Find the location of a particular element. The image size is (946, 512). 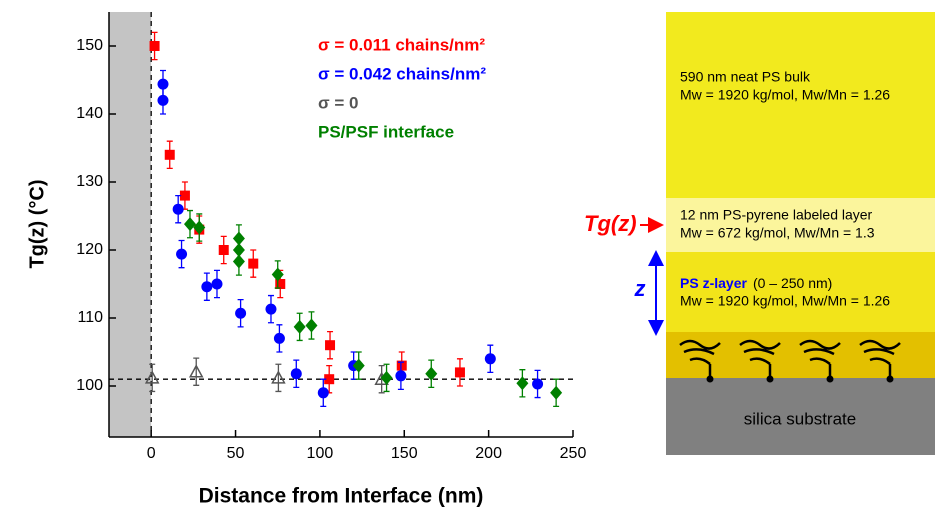

chain-anchors is located at coordinates (800, 379).